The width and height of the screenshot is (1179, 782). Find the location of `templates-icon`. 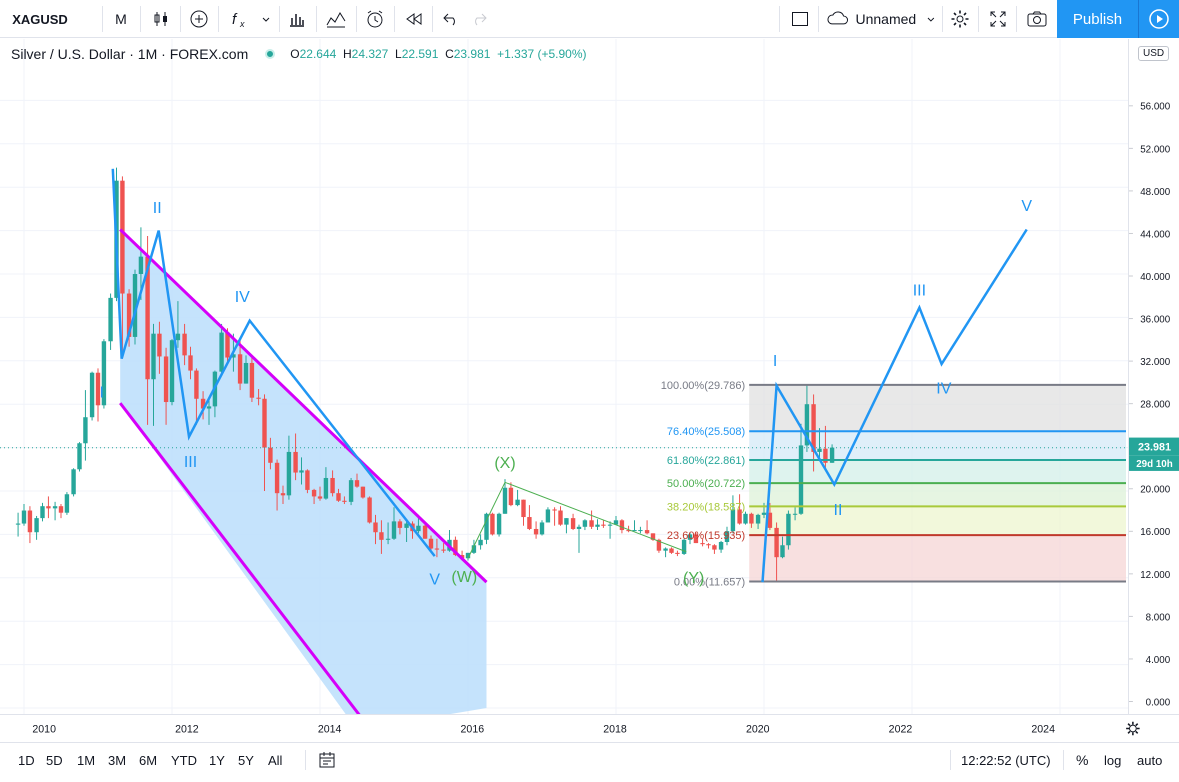

templates-icon is located at coordinates (336, 19).